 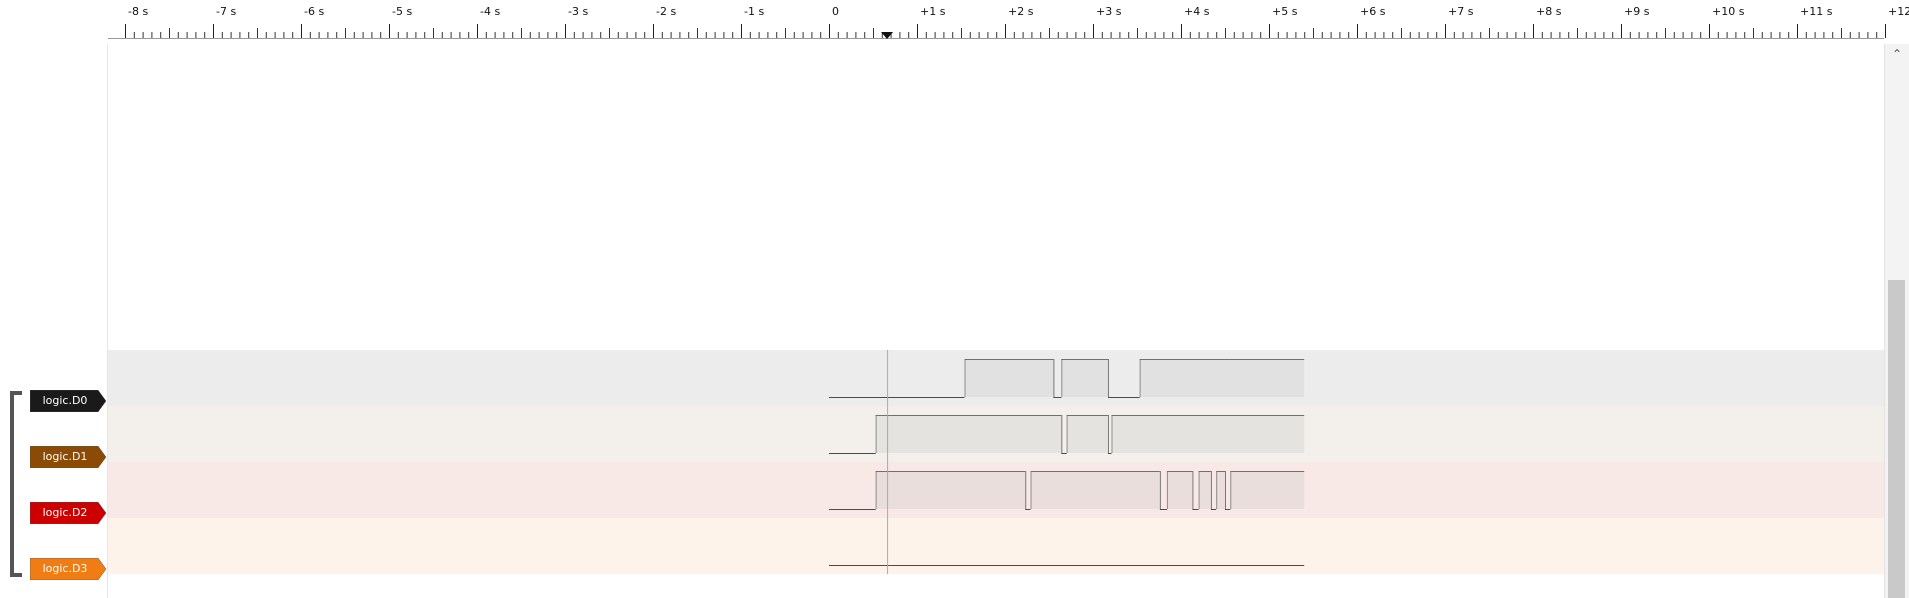 What do you see at coordinates (402, 11) in the screenshot?
I see `ruler-tick-label: -5 s` at bounding box center [402, 11].